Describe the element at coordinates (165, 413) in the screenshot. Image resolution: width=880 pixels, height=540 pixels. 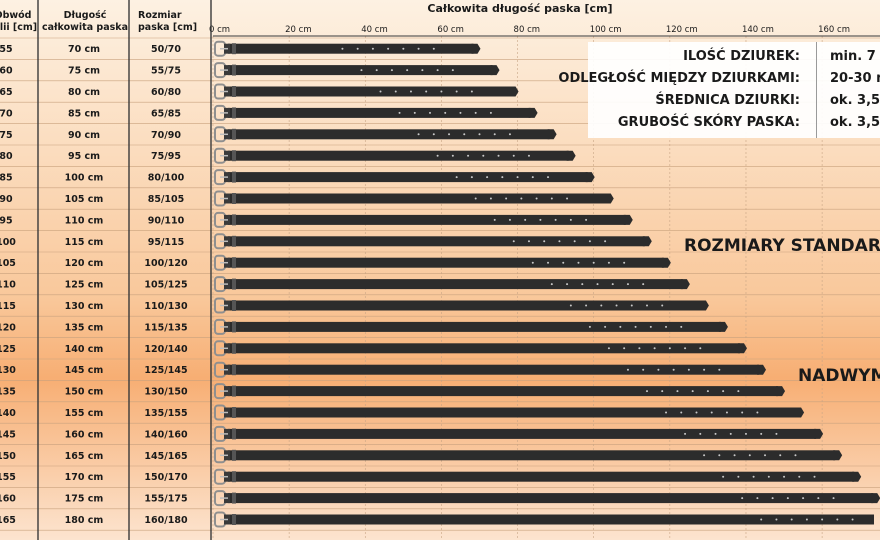
I see `size-cell: 135/155` at that location.